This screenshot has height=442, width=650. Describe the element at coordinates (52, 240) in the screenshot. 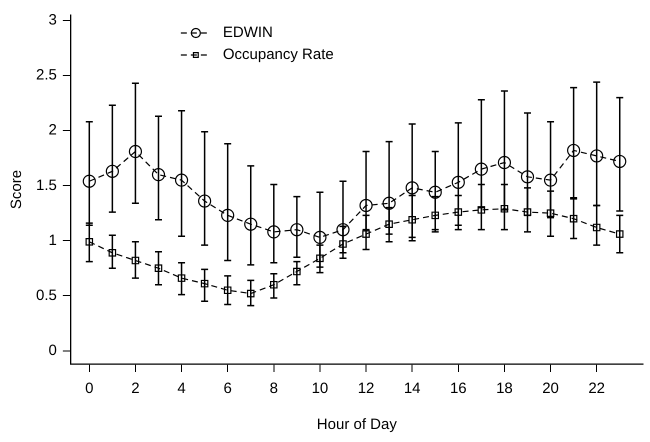

I see `y-tick-label: 1` at that location.